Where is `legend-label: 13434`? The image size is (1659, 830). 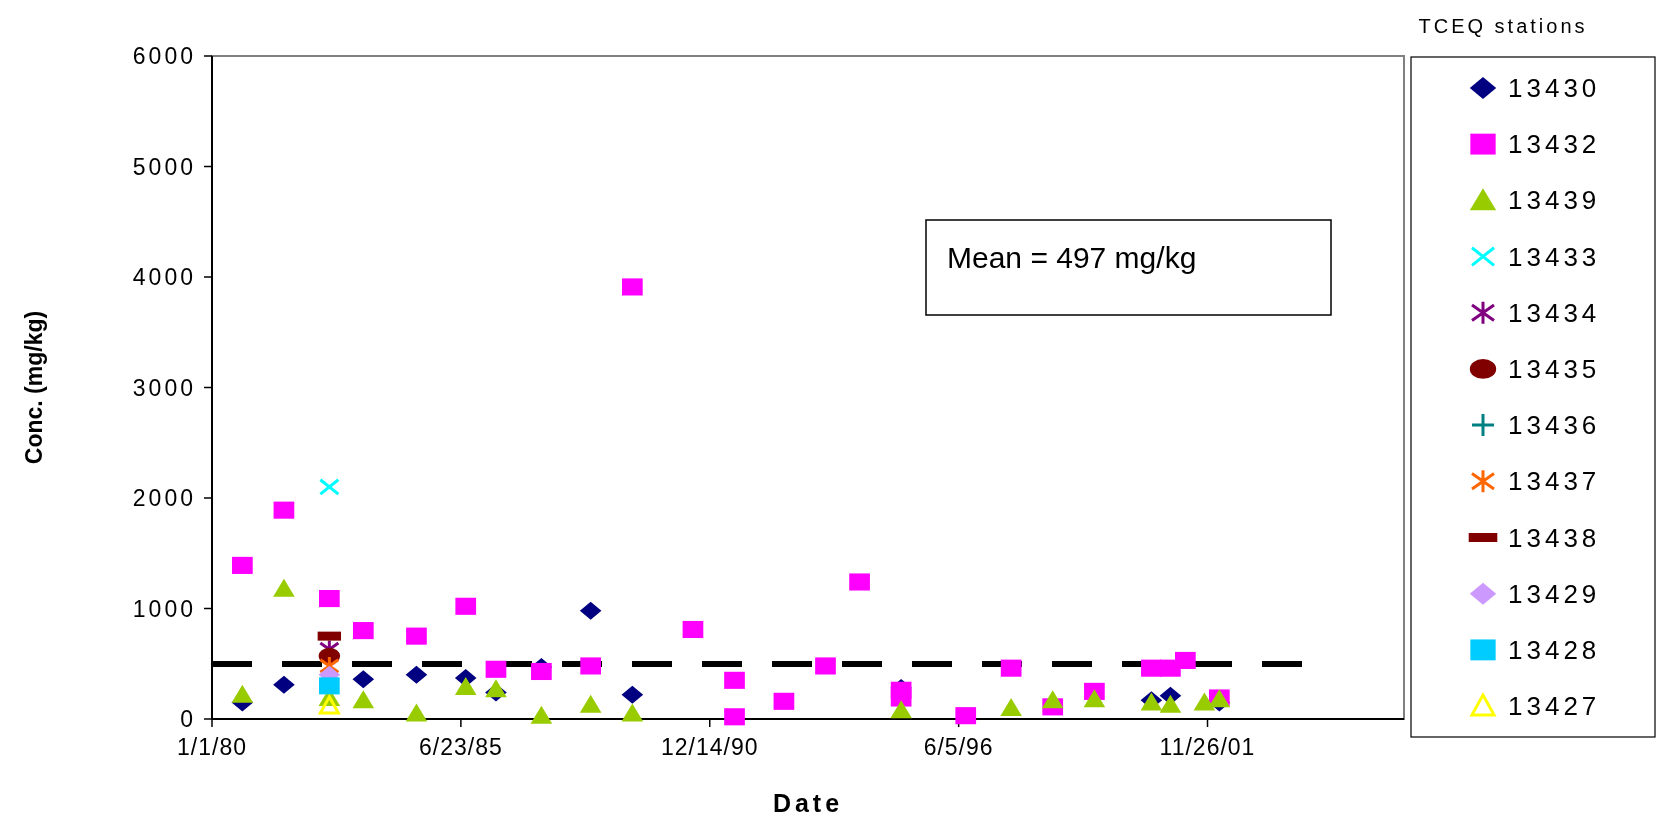
legend-label: 13434 is located at coordinates (1554, 312).